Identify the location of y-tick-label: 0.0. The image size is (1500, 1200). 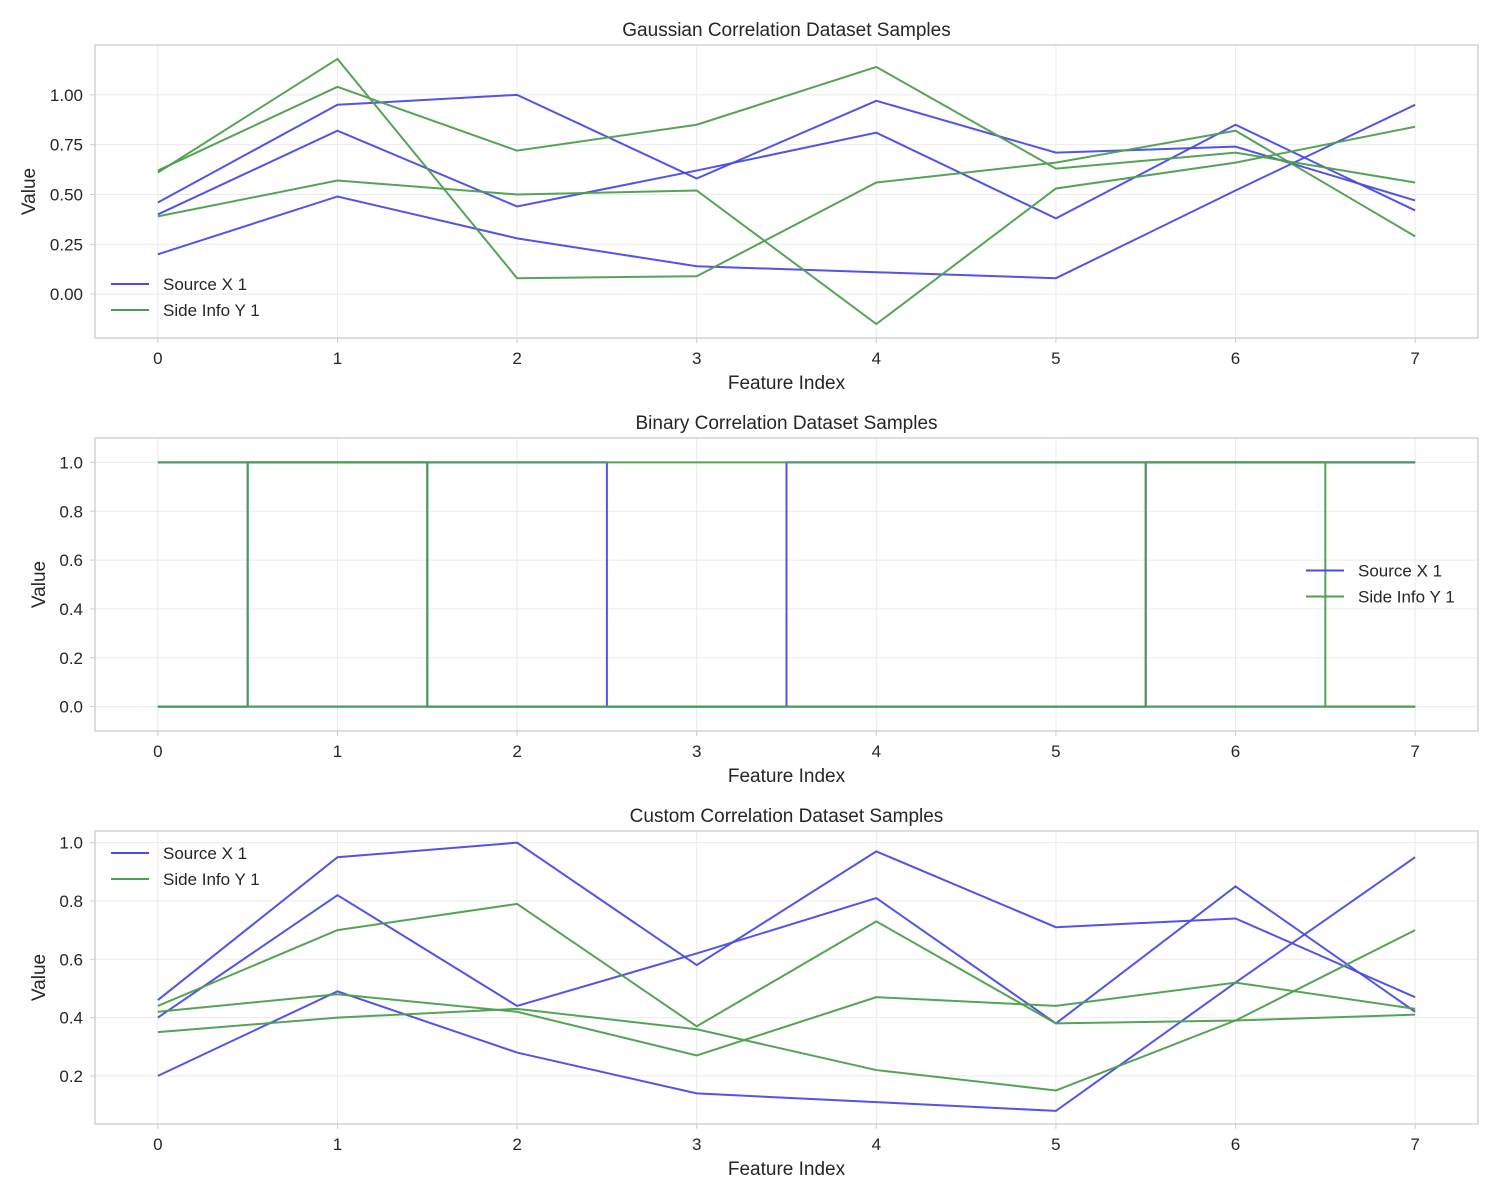
(71, 707).